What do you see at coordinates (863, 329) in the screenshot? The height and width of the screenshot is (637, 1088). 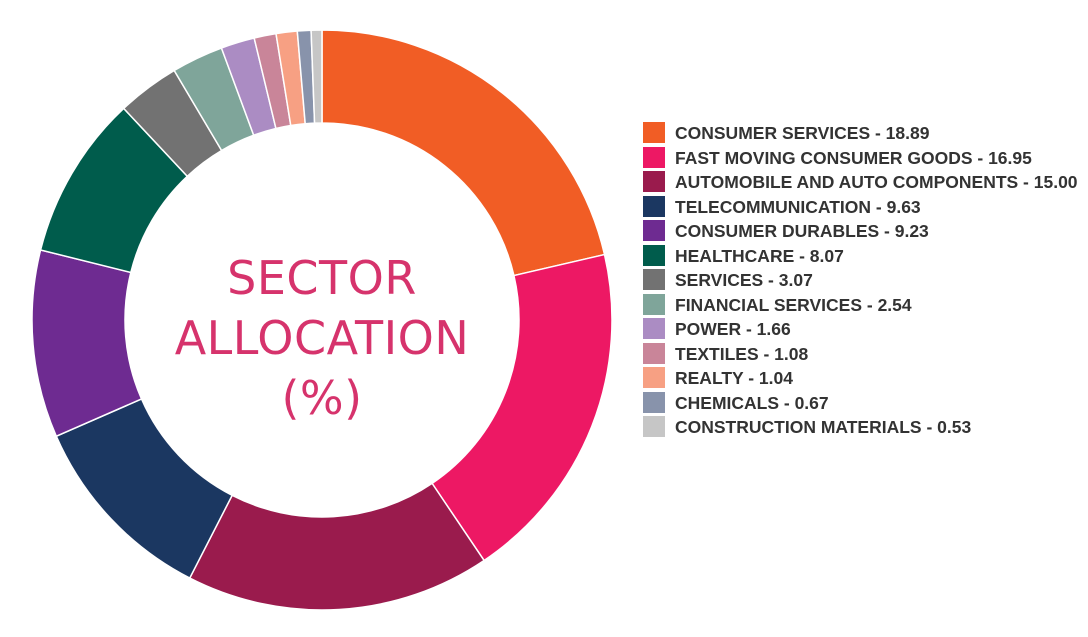 I see `legend-item: POWER - 1.66` at bounding box center [863, 329].